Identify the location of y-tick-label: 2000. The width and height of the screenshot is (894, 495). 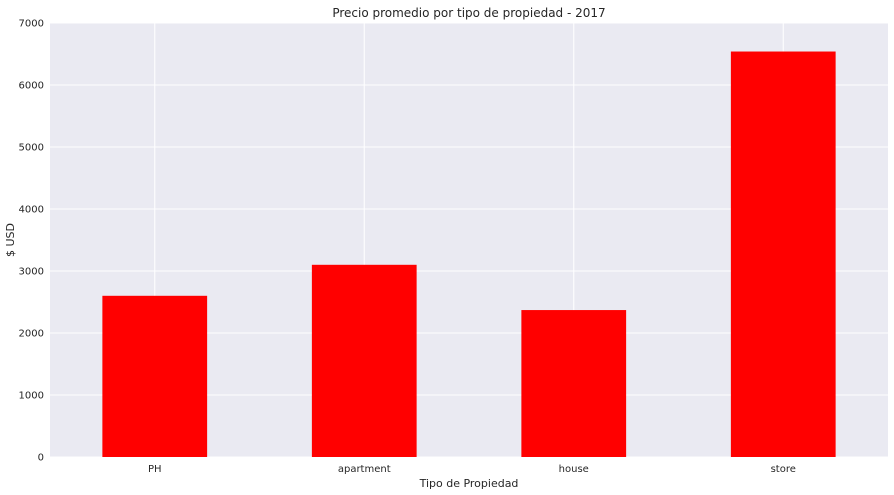
(31, 334).